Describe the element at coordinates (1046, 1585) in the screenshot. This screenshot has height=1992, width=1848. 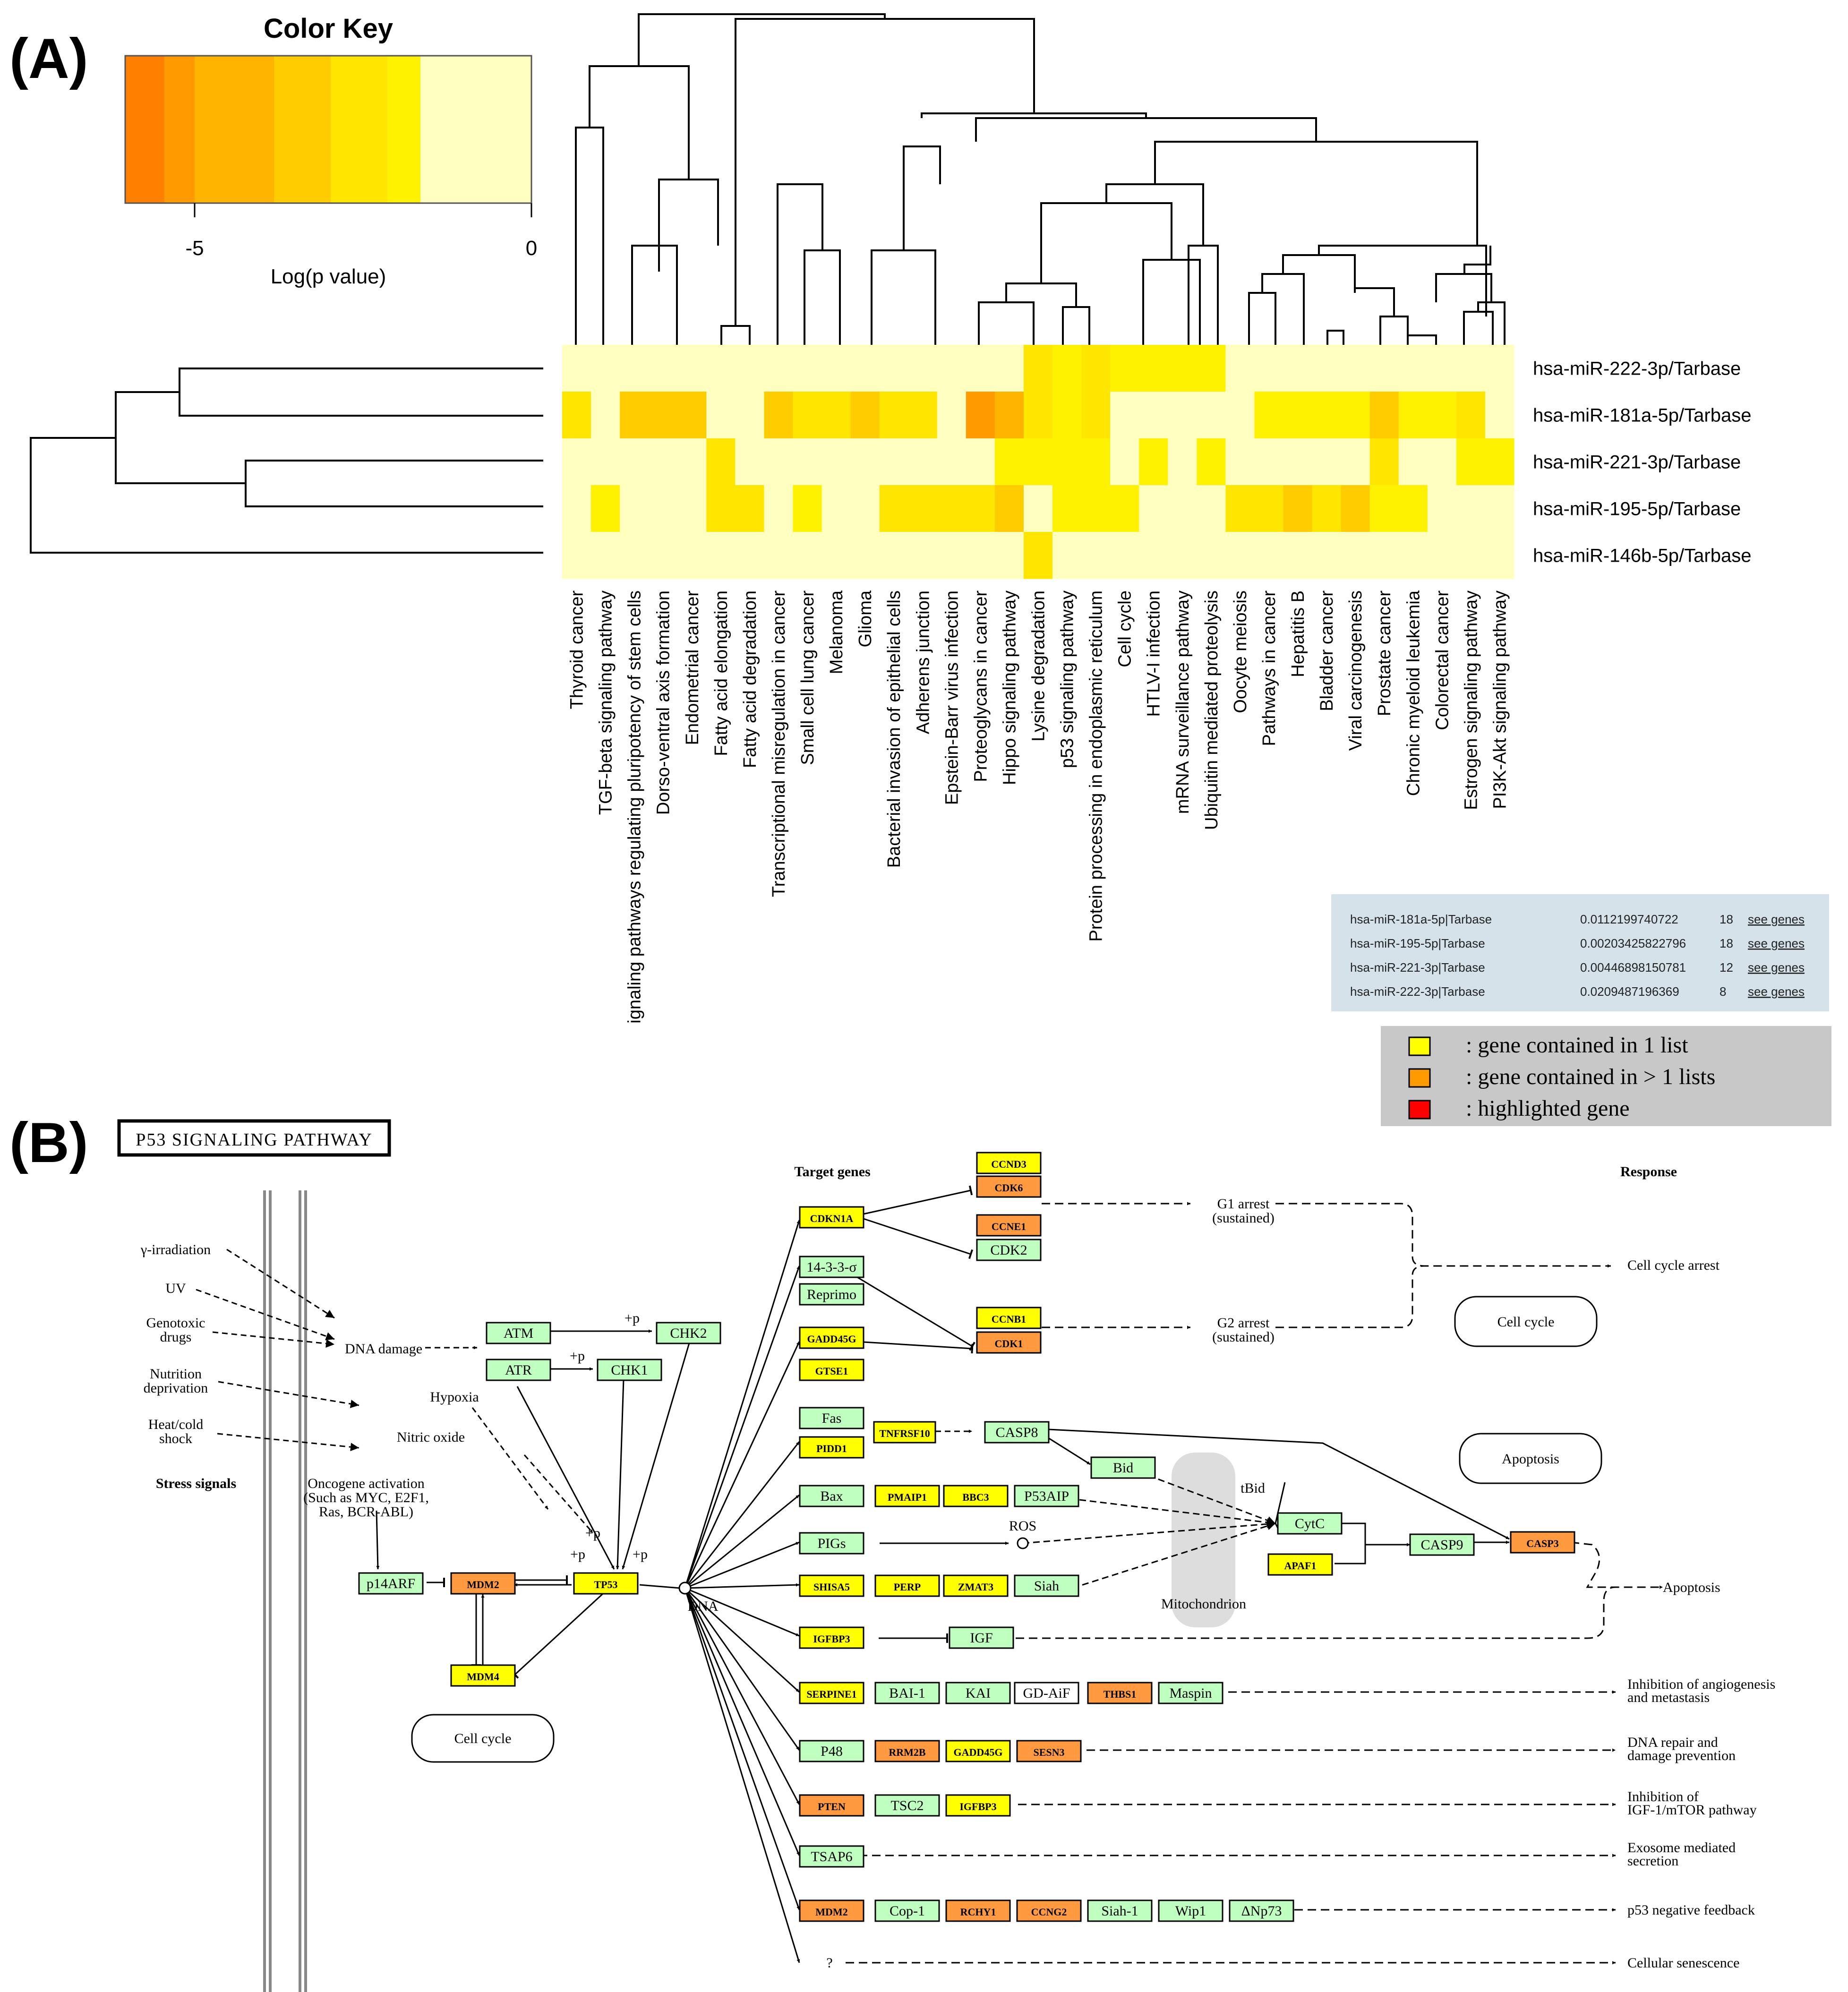
I see `gene-node-siah: Siah` at that location.